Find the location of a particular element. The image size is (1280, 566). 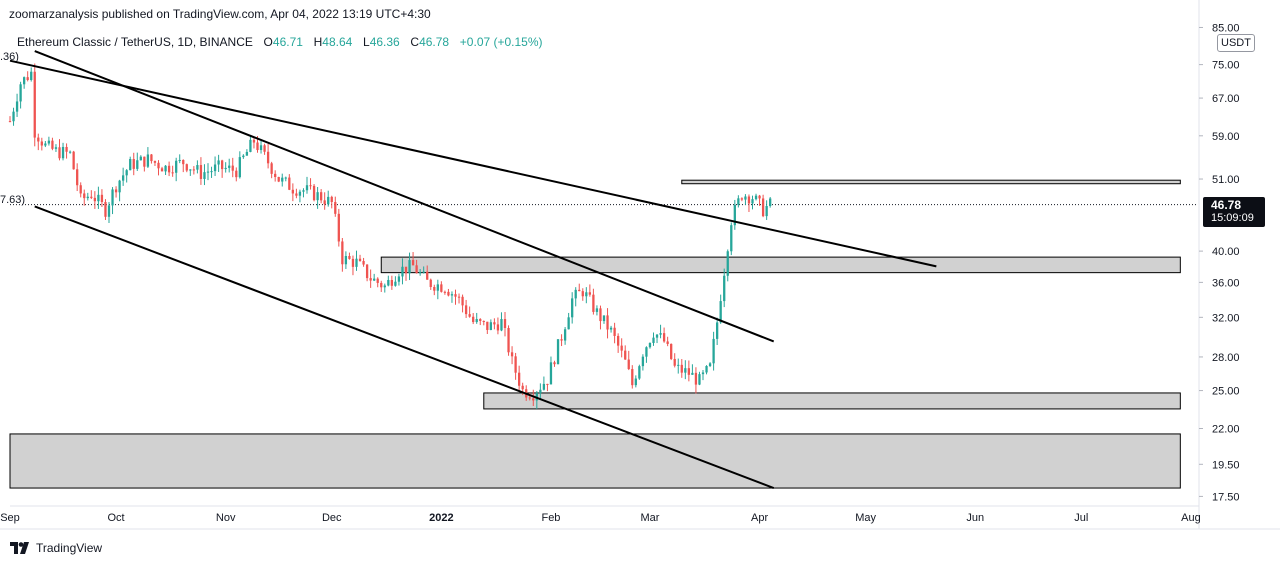

x-tick-label: Sep is located at coordinates (10, 518).